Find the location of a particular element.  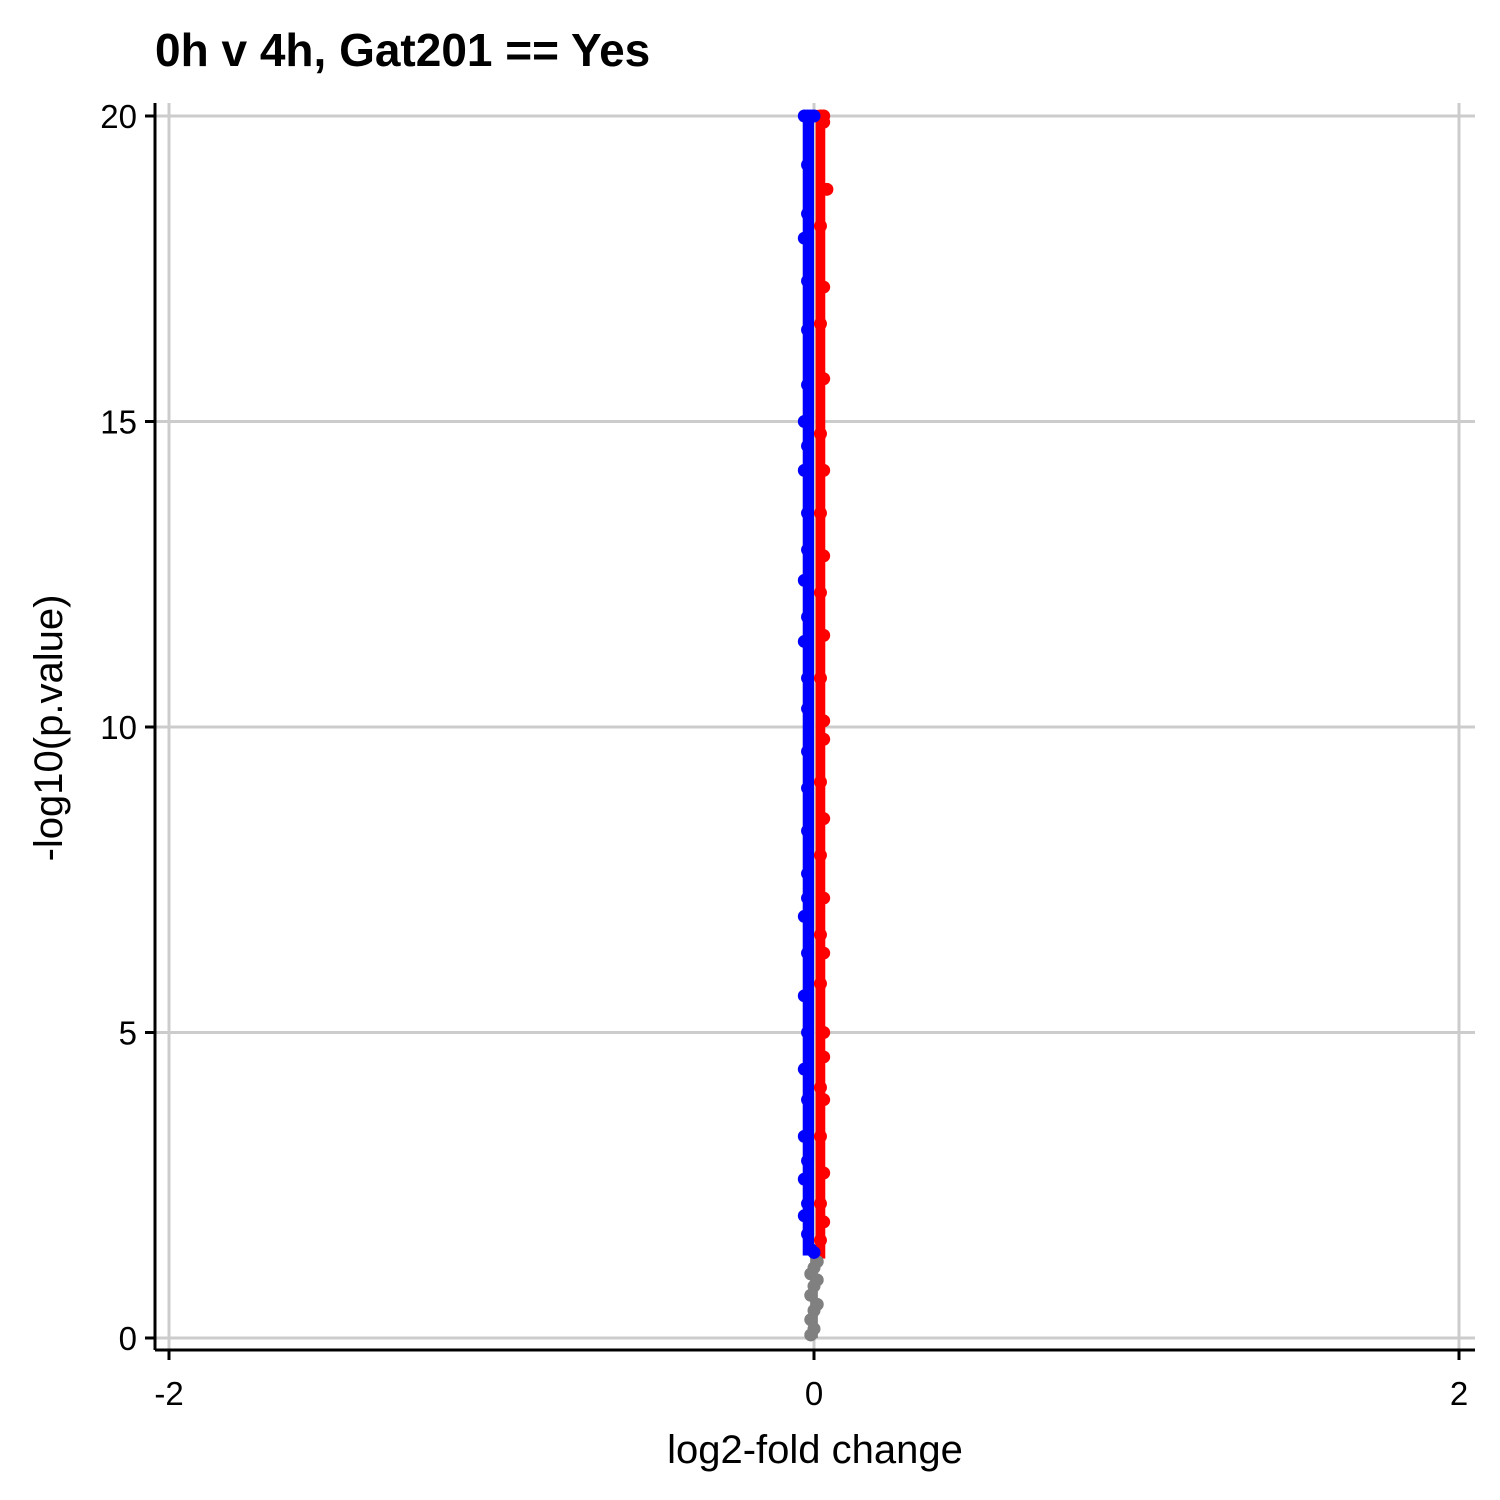

x-tick-label: -2 is located at coordinates (168, 1393).